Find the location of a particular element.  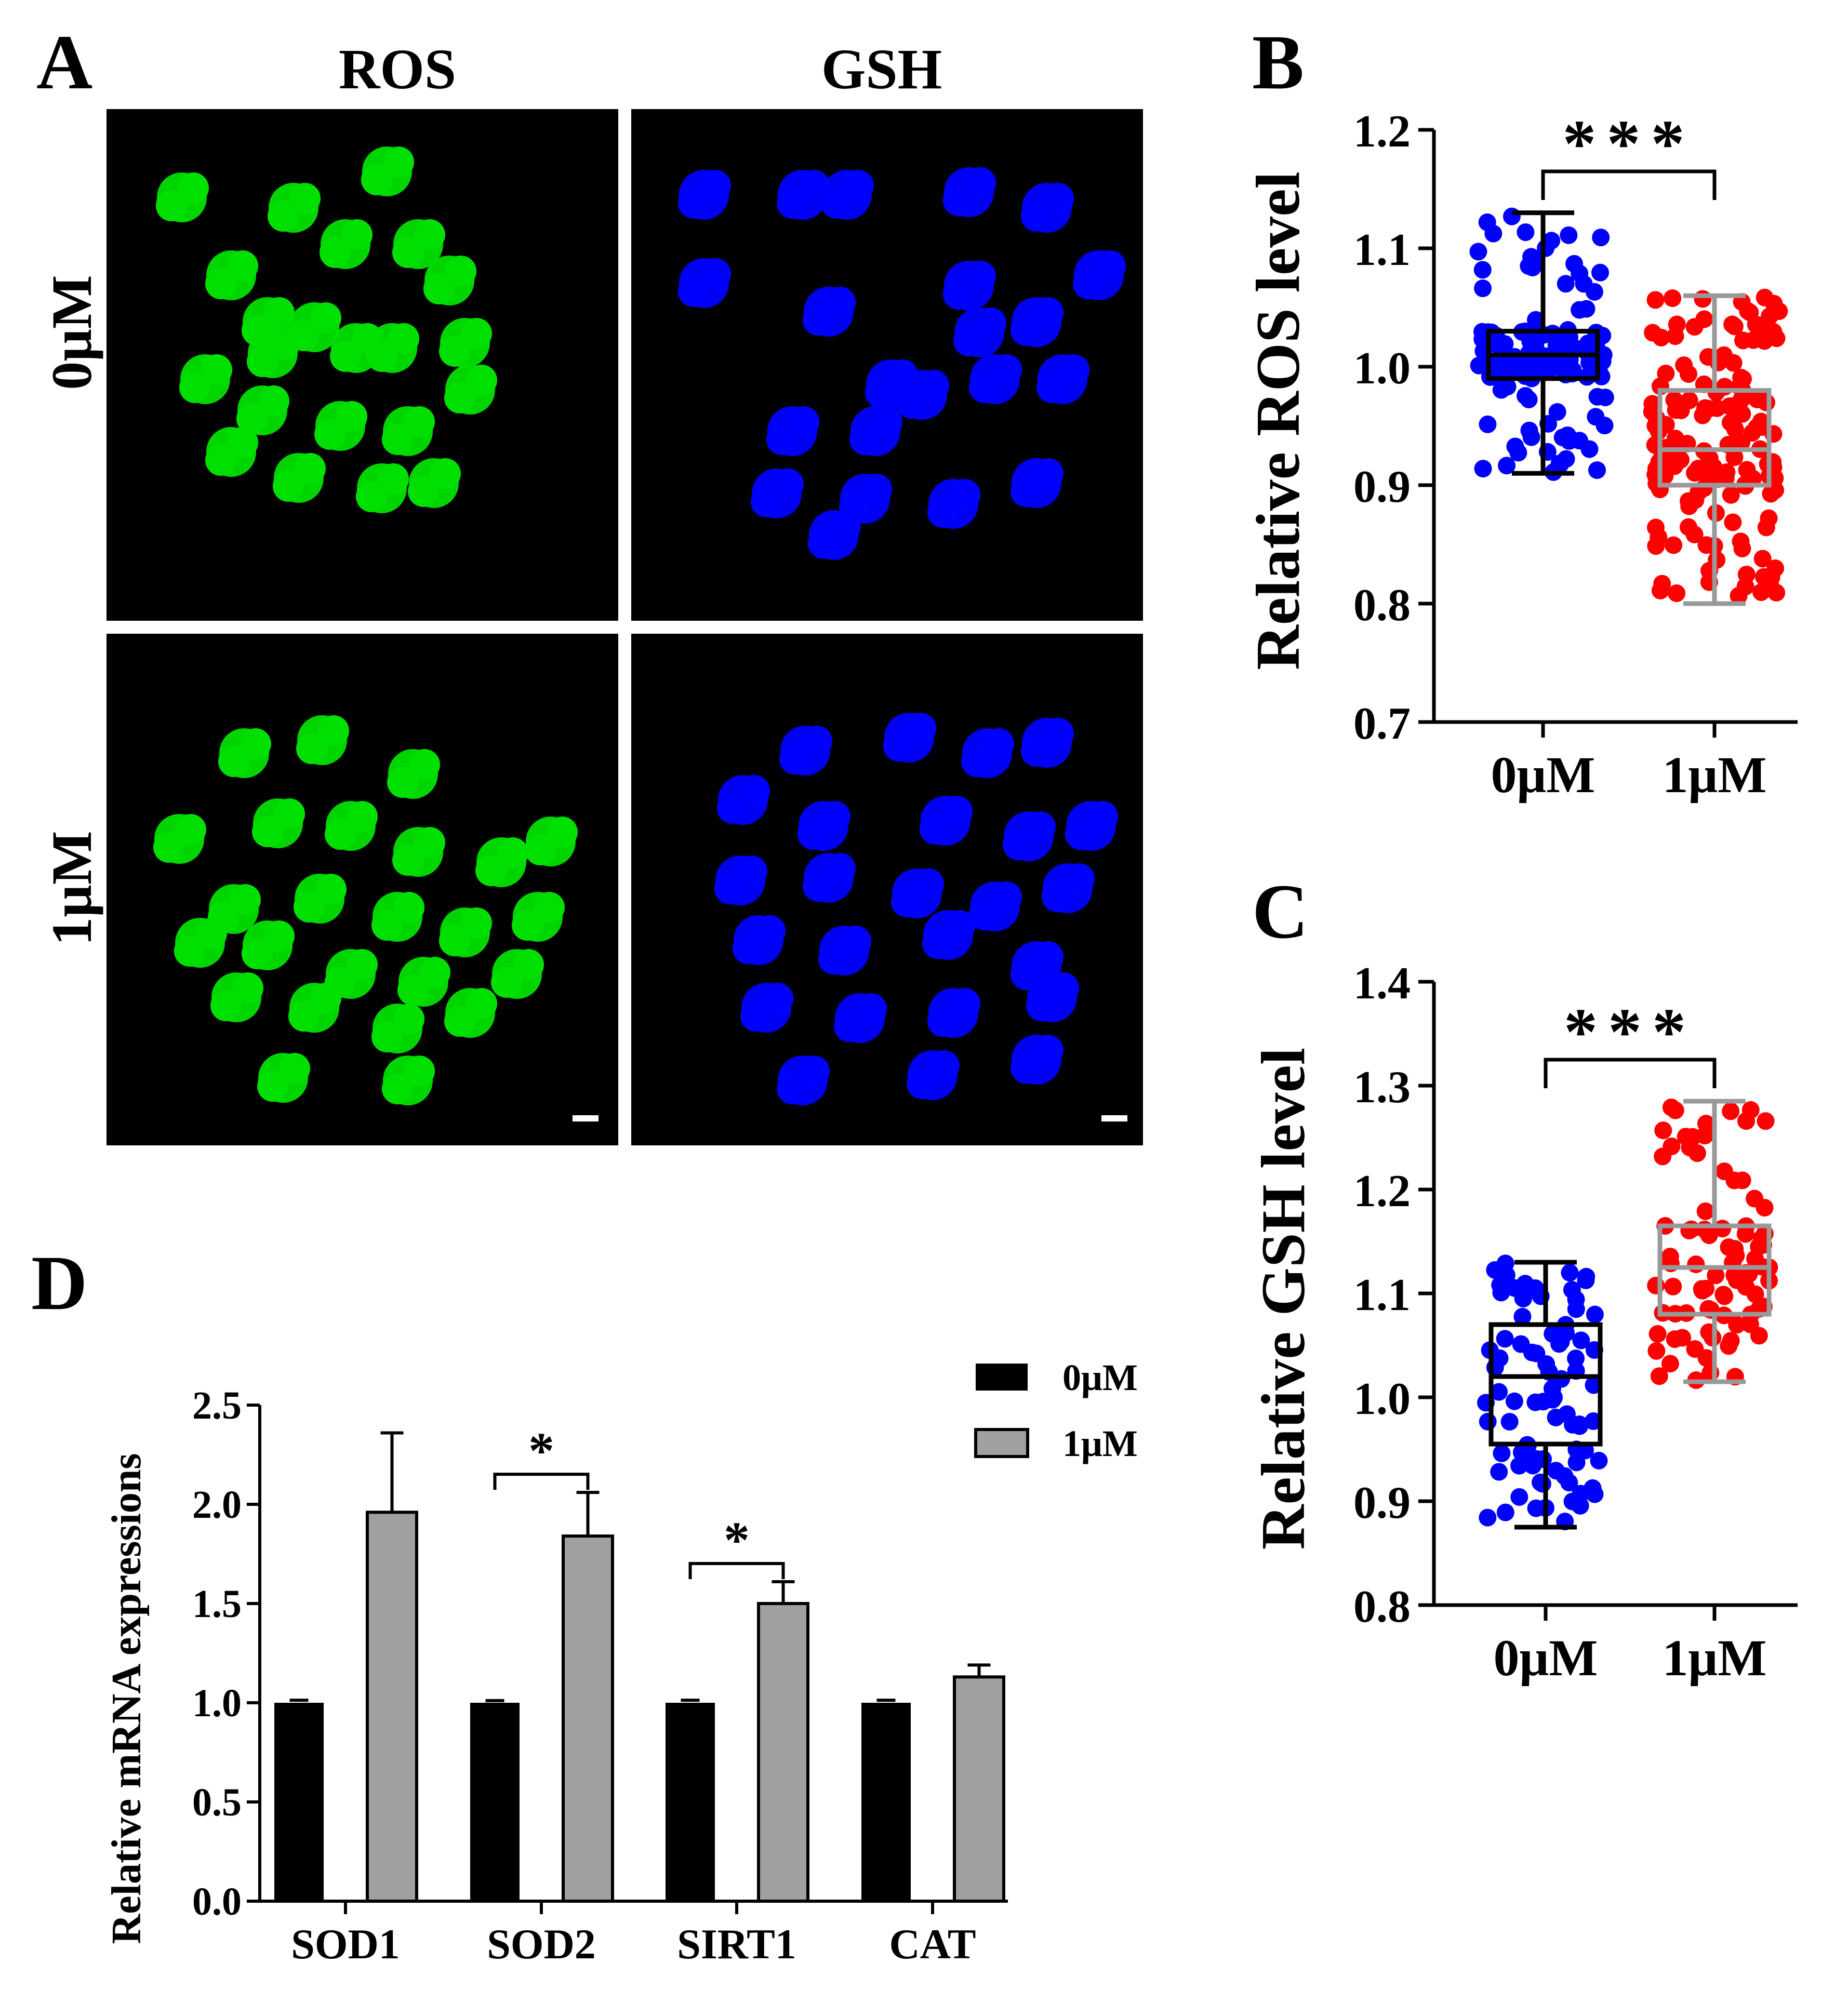

x-tick-label: CAT is located at coordinates (932, 1944).